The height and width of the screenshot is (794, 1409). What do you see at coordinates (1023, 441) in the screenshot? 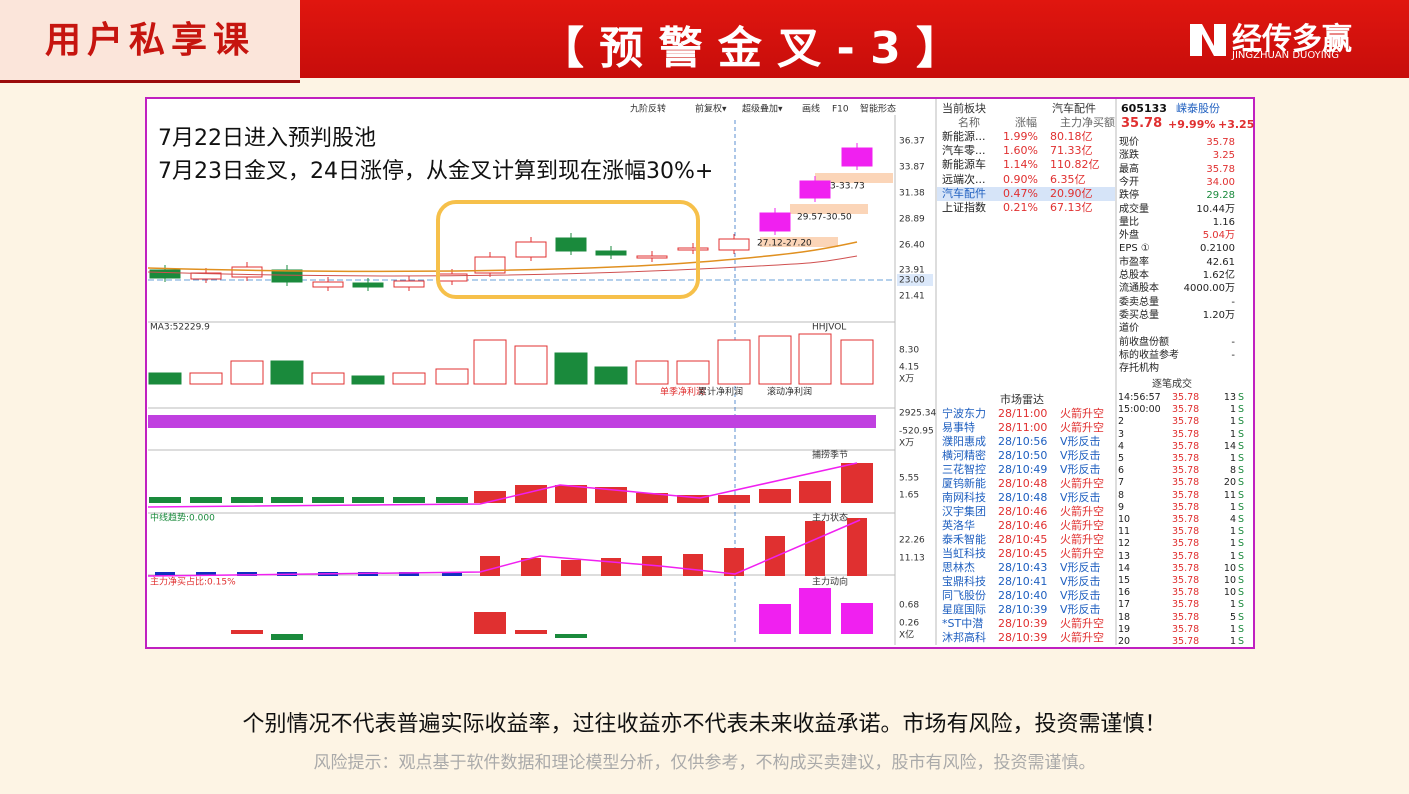
I see `radar-cell: 28/10:56` at bounding box center [1023, 441].